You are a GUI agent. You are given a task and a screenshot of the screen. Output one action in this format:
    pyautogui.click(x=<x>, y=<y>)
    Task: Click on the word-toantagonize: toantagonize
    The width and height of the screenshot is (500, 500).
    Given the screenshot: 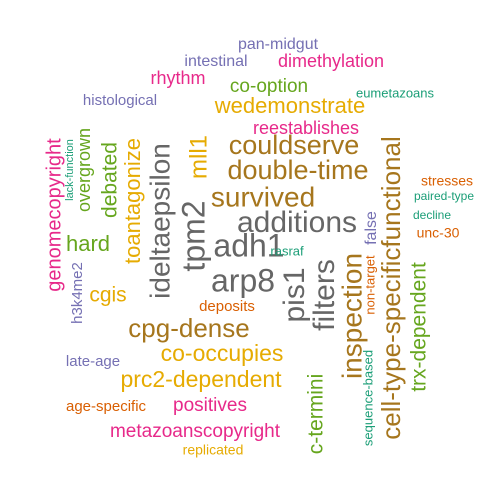 What is the action you would take?
    pyautogui.click(x=132, y=201)
    